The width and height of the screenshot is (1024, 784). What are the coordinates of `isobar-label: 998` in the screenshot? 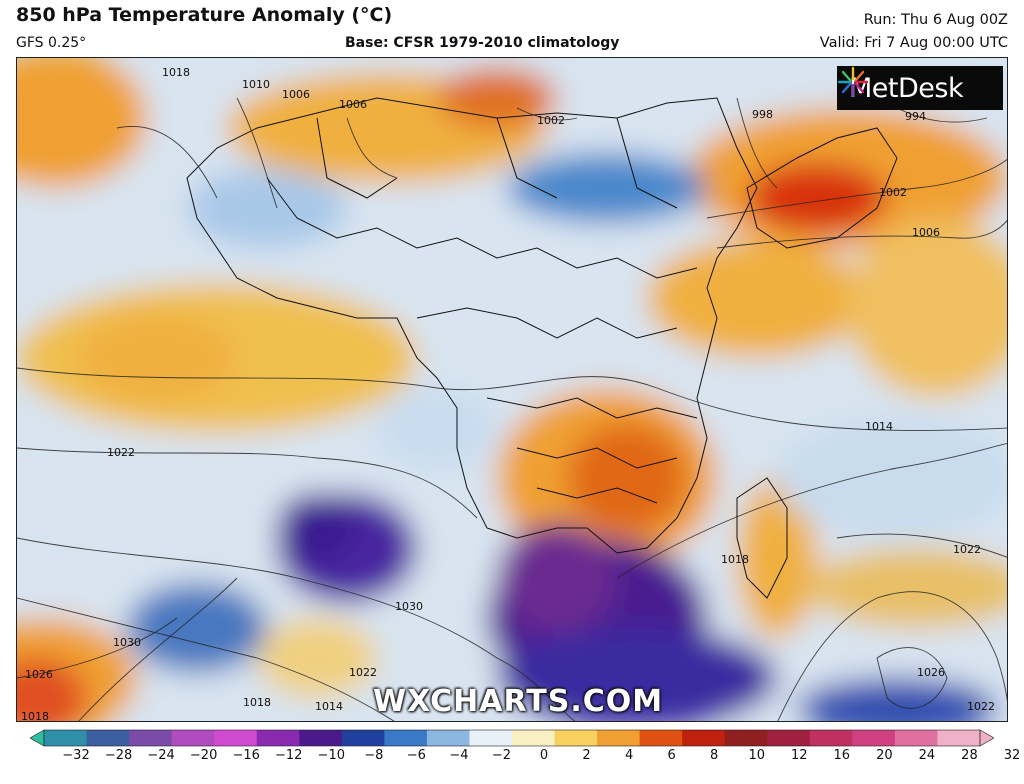 It's located at (762, 114).